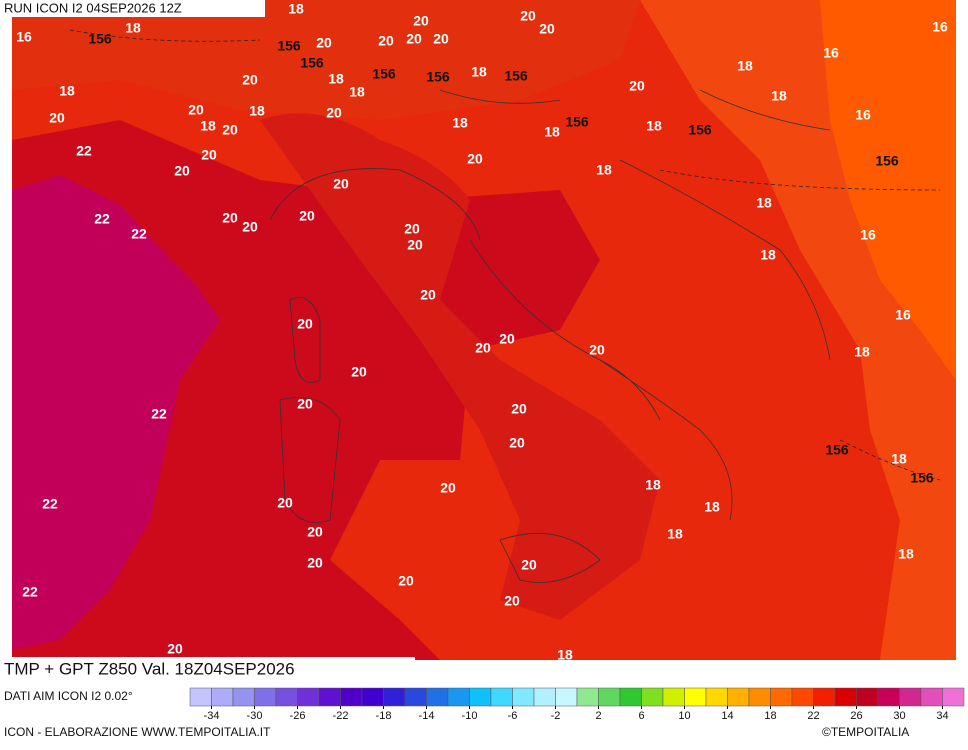  I want to click on map-title: TMP + GPT Z850 Val. 18Z04SEP2026, so click(149, 668).